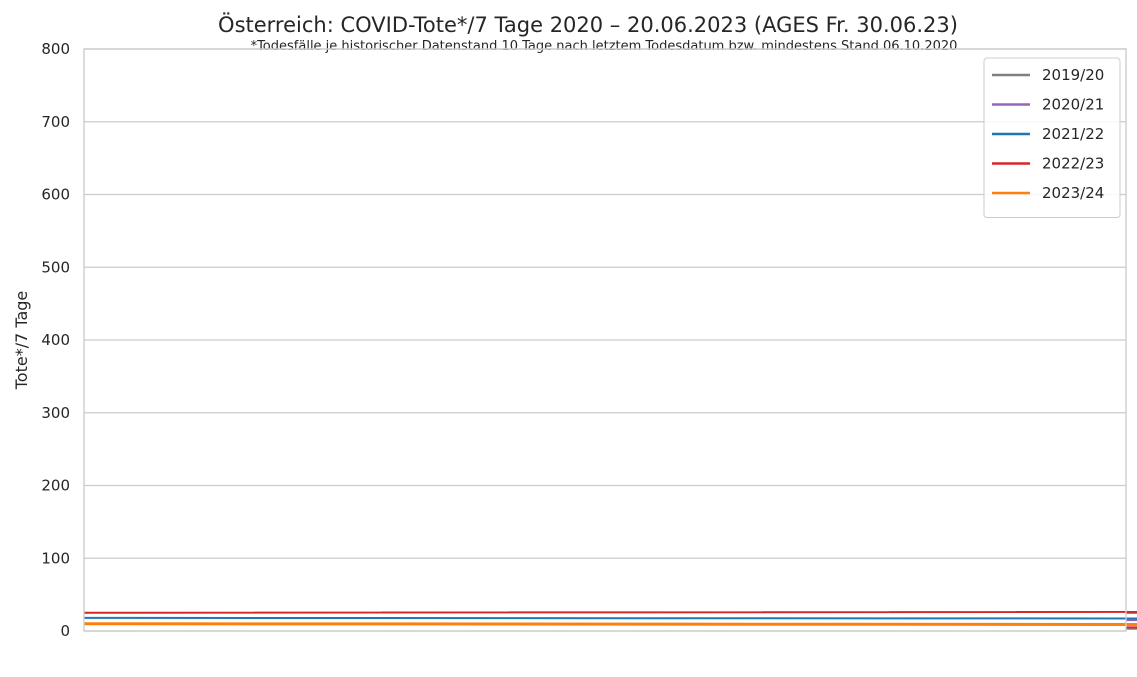 The image size is (1137, 677). Describe the element at coordinates (21, 341) in the screenshot. I see `y-axis-label: Tote*/7 Tage` at that location.